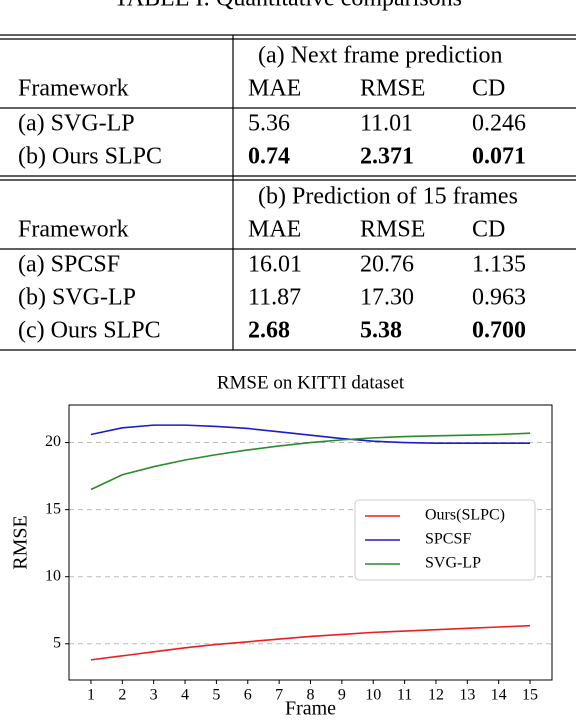  I want to click on x-tick-label: 14, so click(499, 695).